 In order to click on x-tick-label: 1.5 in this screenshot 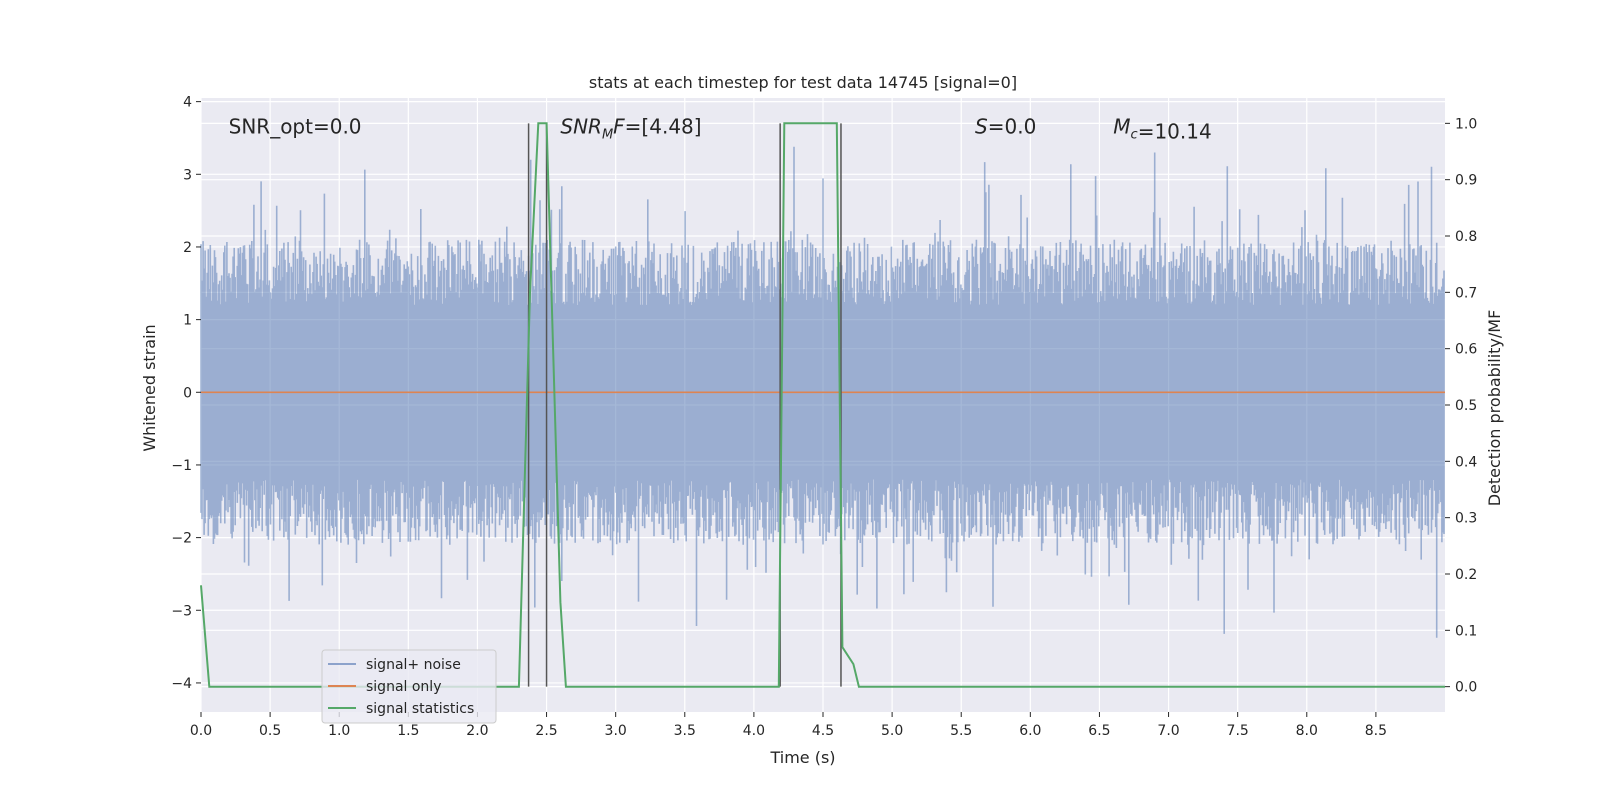, I will do `click(408, 731)`.